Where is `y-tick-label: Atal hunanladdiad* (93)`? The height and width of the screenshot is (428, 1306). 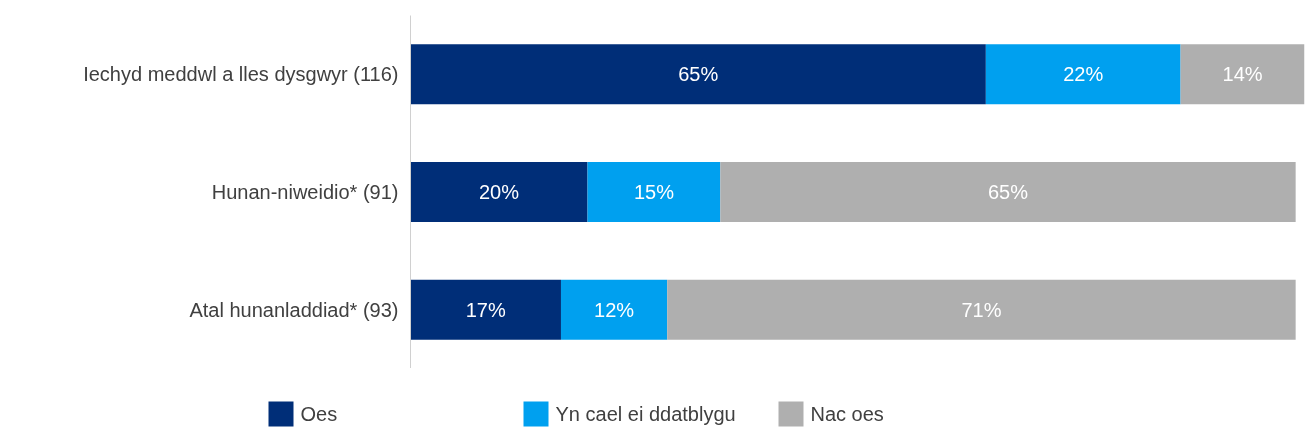 y-tick-label: Atal hunanladdiad* (93) is located at coordinates (294, 309).